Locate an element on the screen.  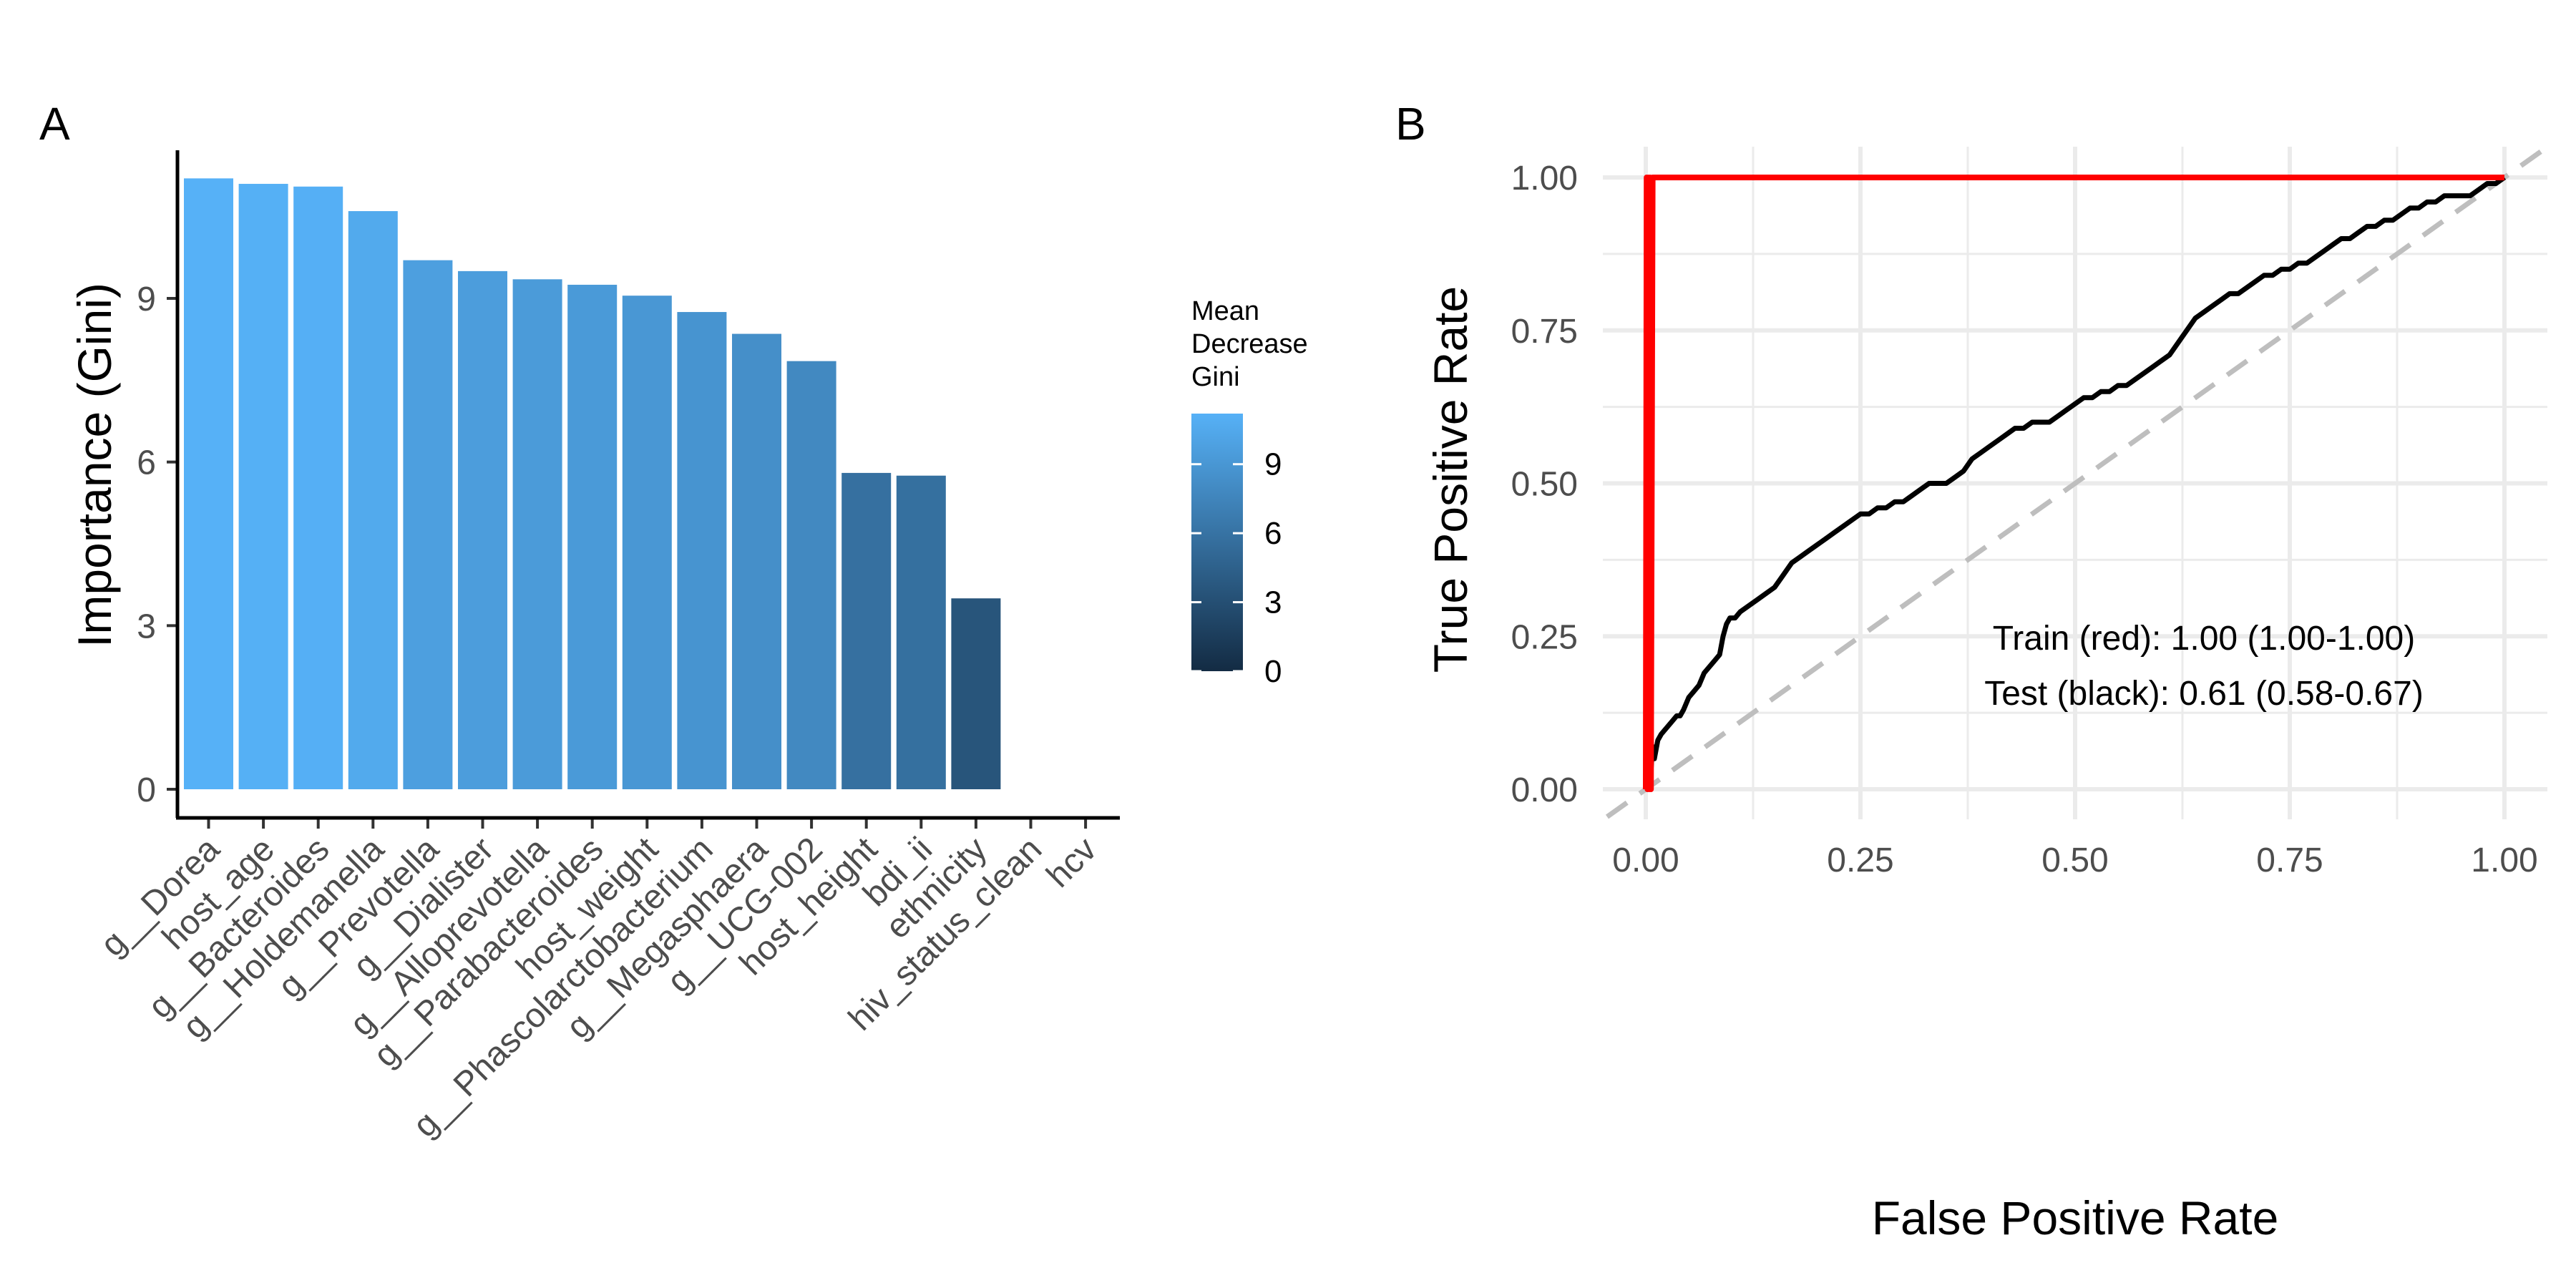
y-tick-label: 0.50 is located at coordinates (1544, 485).